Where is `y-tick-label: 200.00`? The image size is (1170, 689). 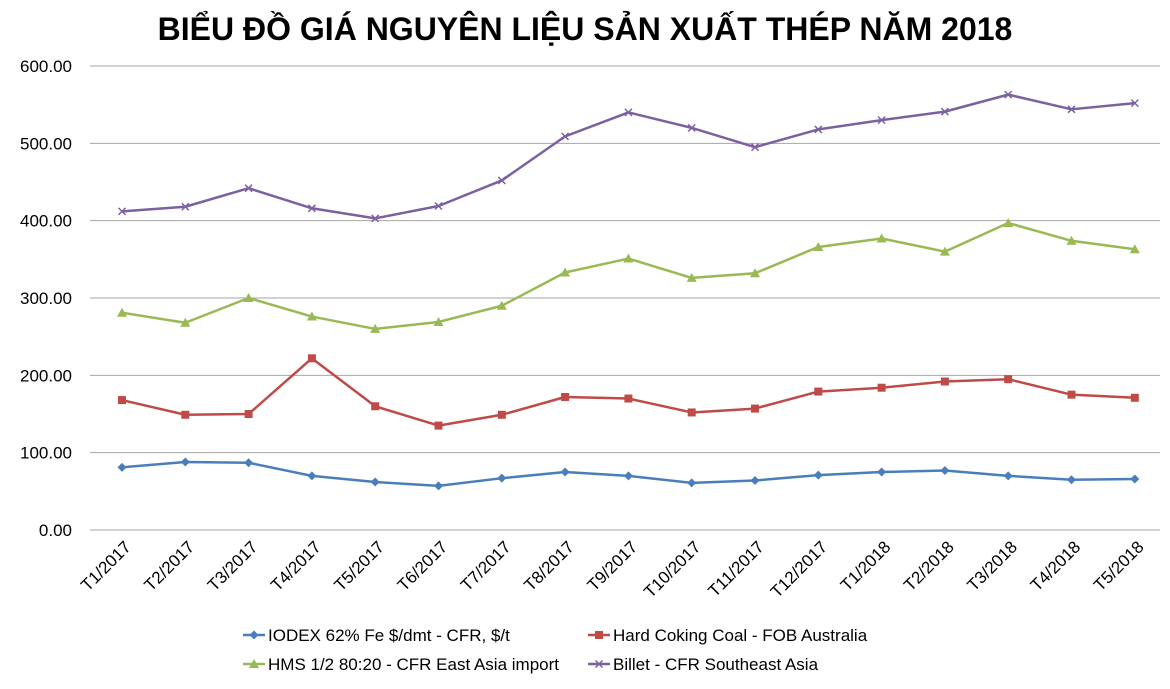 y-tick-label: 200.00 is located at coordinates (46, 375).